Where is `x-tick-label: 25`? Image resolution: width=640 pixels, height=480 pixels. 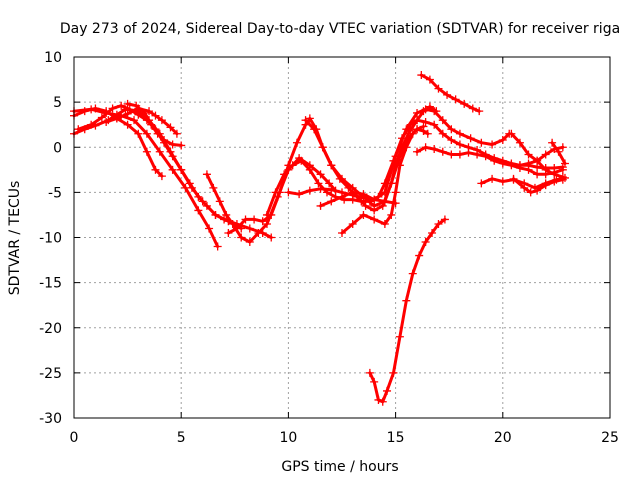 x-tick-label: 25 is located at coordinates (610, 438).